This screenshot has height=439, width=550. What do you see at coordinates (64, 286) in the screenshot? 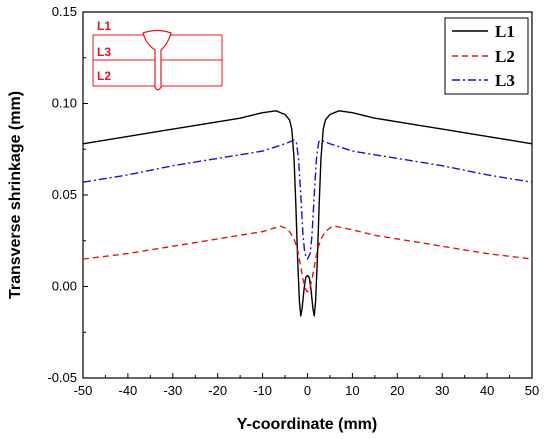
I see `y-tick-label: 0.00` at bounding box center [64, 286].